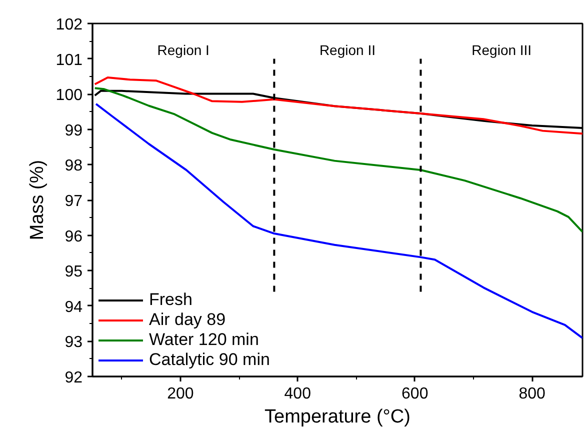 Image resolution: width=584 pixels, height=446 pixels. I want to click on y-tick-label: 97, so click(73, 201).